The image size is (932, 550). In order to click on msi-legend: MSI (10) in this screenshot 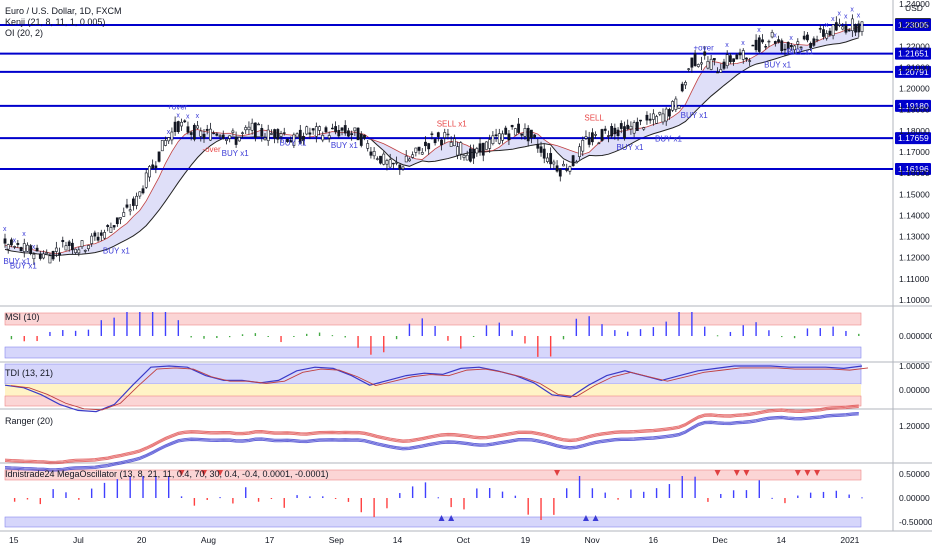, I will do `click(22, 317)`.